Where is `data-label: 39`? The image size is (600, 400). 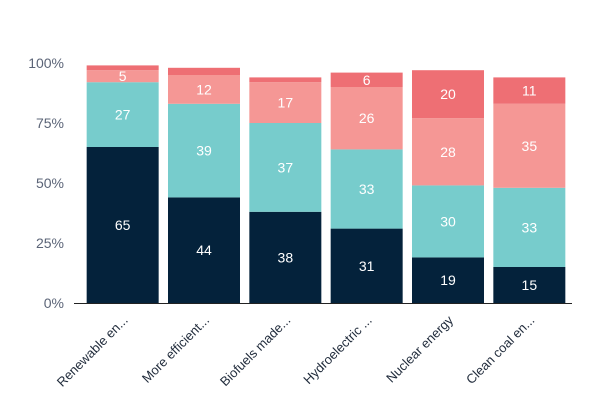 data-label: 39 is located at coordinates (204, 151).